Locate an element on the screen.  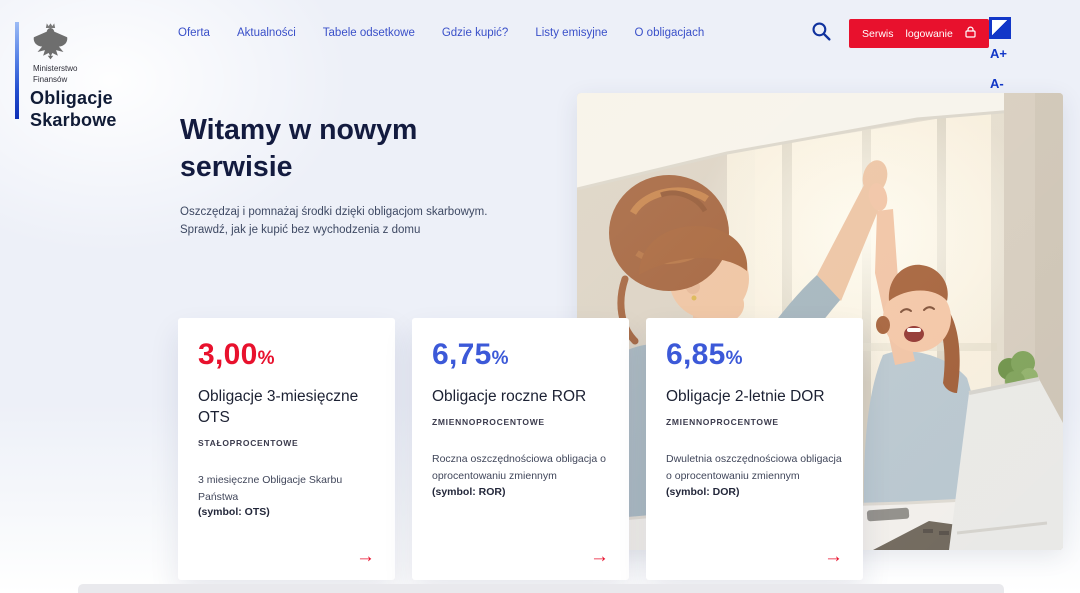
font-increase-button: A+ is located at coordinates (1005, 53).